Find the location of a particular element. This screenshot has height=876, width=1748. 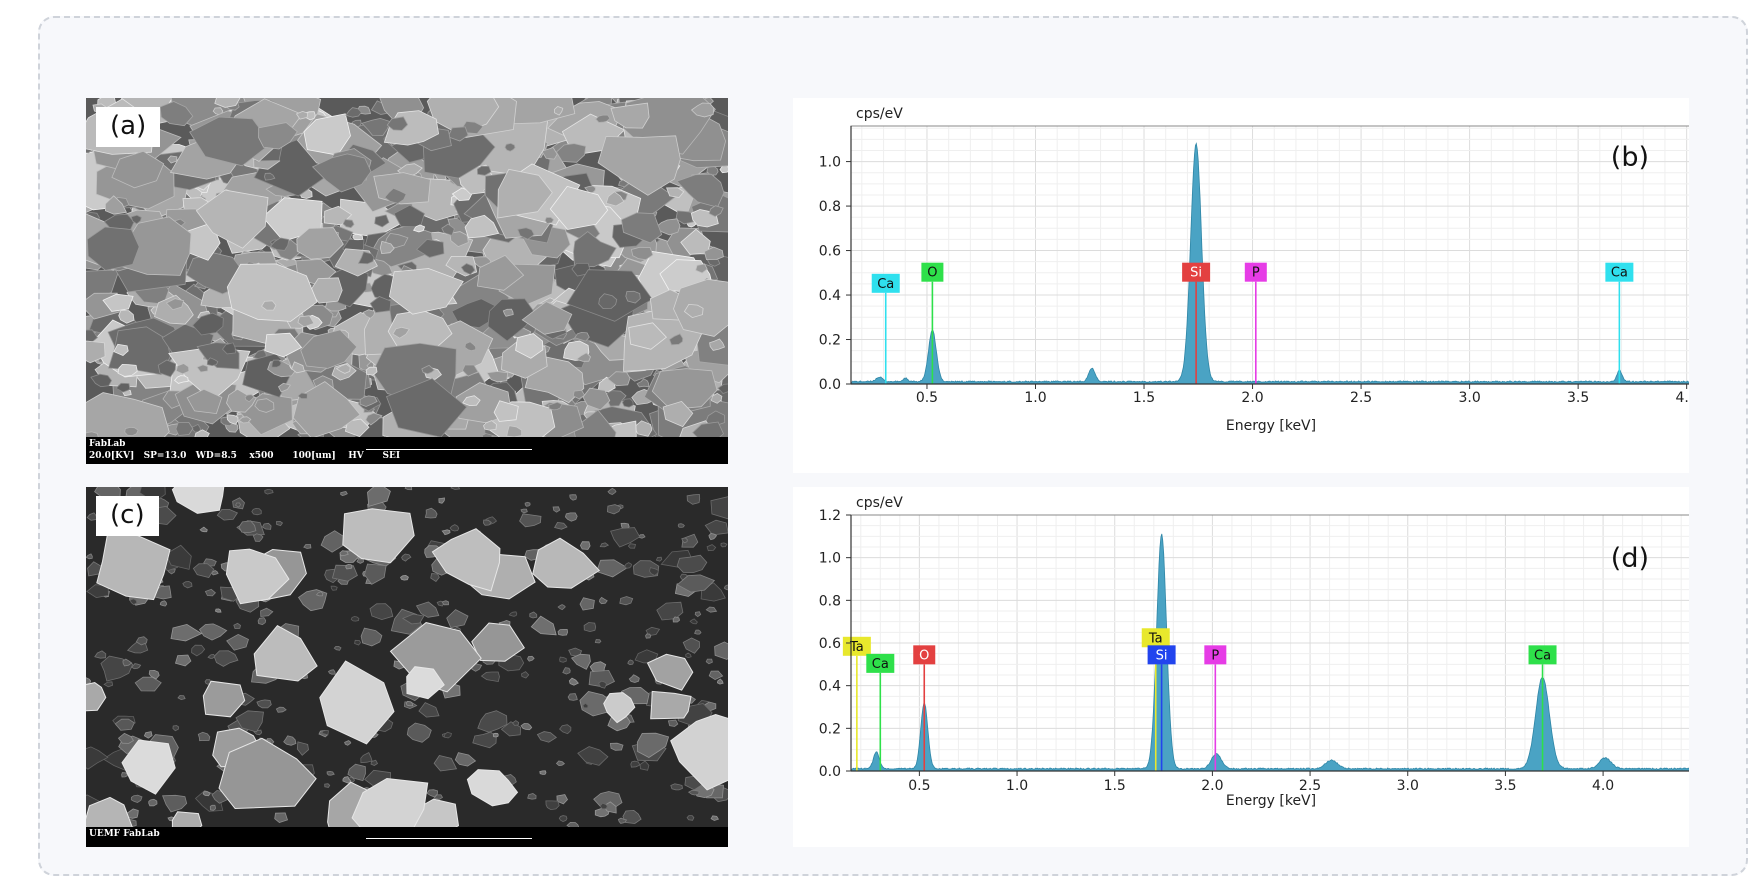

y-tick-label: 1.2 is located at coordinates (830, 516).